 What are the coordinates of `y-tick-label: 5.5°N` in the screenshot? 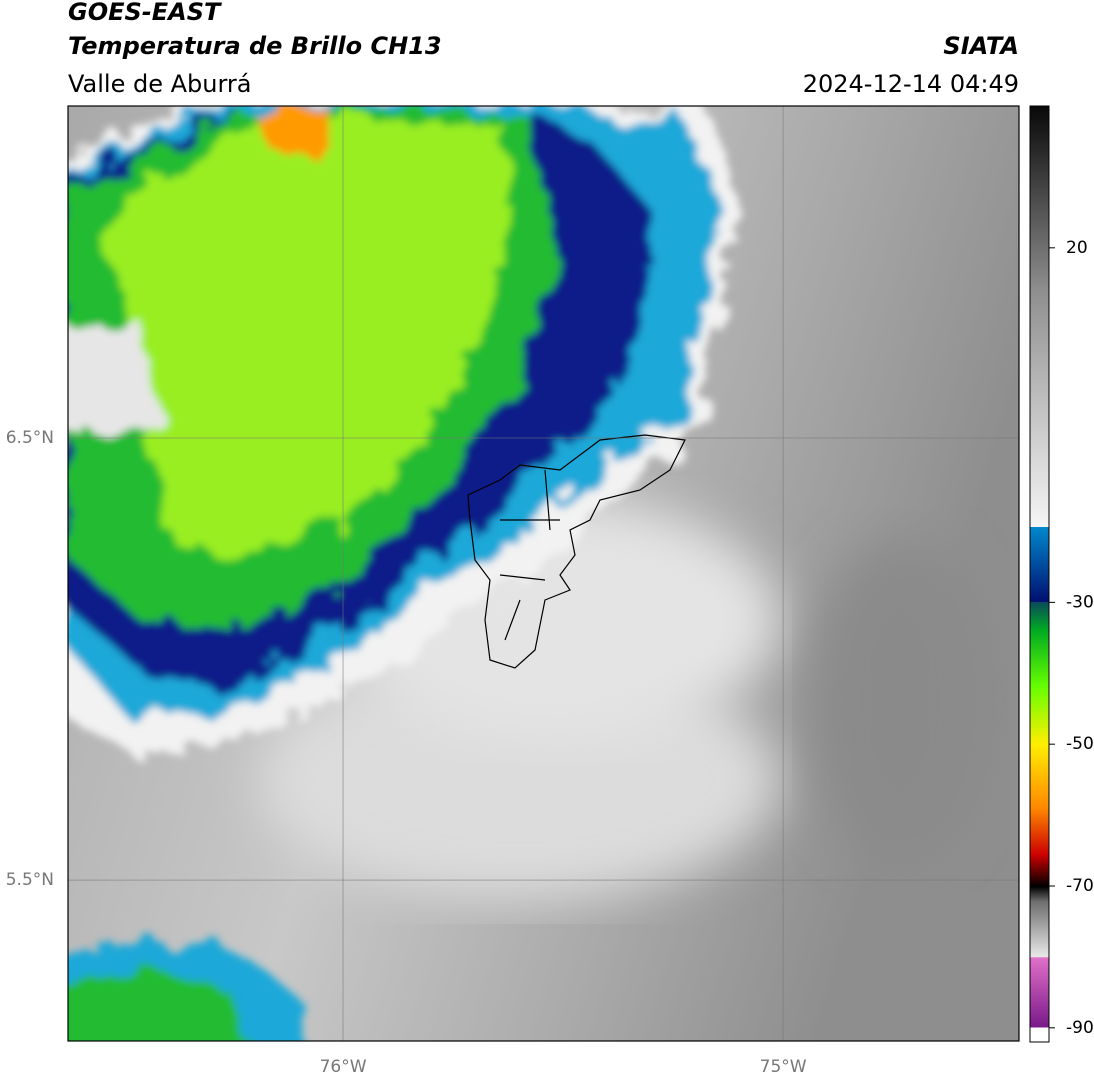 It's located at (30, 880).